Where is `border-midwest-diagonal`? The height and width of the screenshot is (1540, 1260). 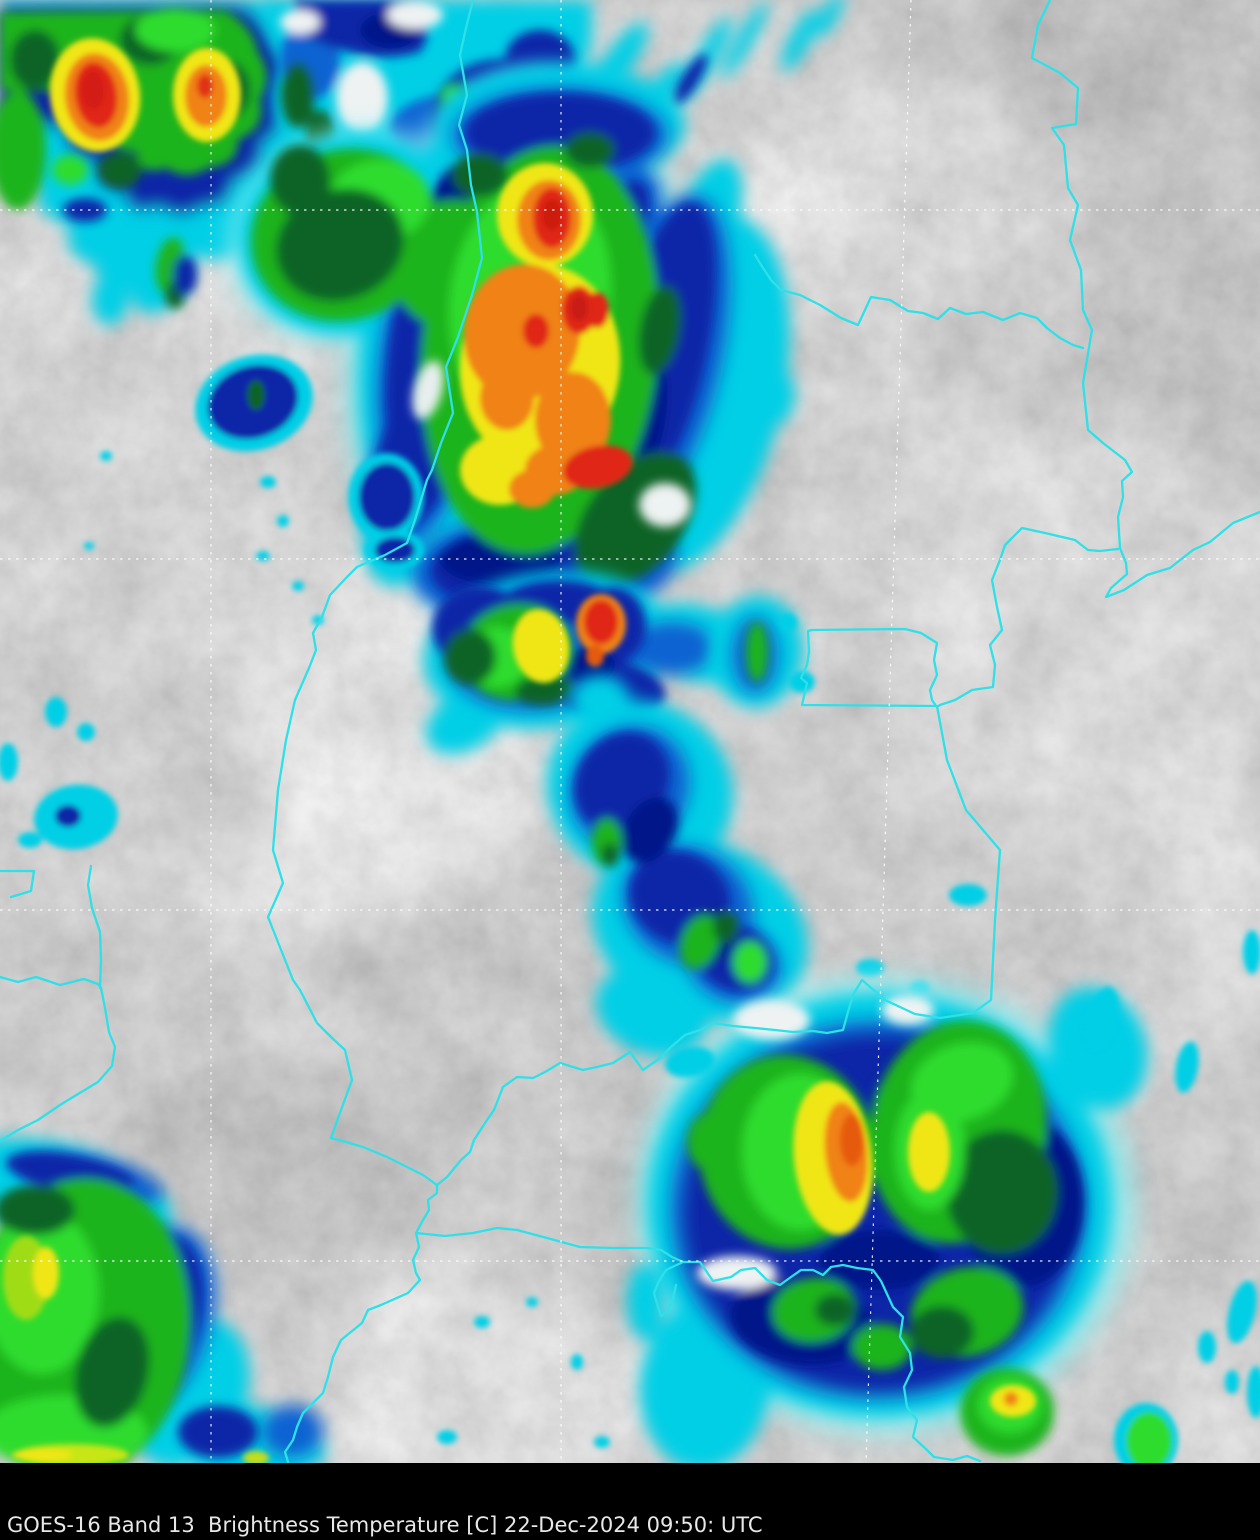
border-midwest-diagonal is located at coordinates (649, 1082).